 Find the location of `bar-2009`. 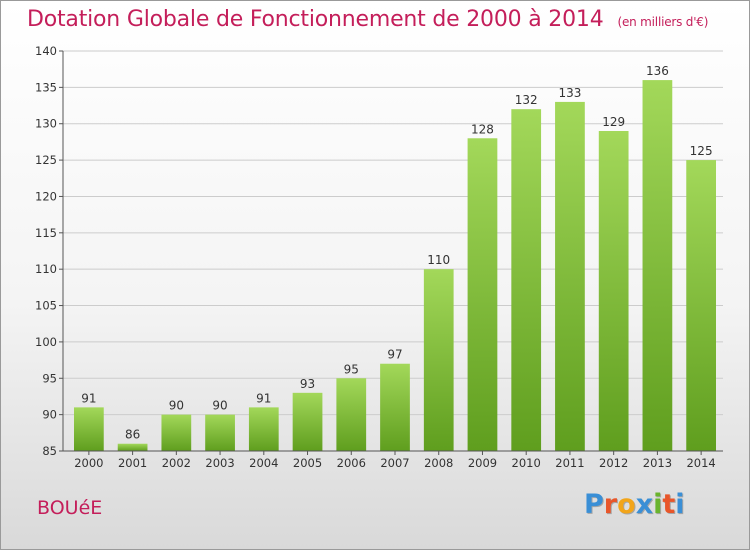

bar-2009 is located at coordinates (482, 295).